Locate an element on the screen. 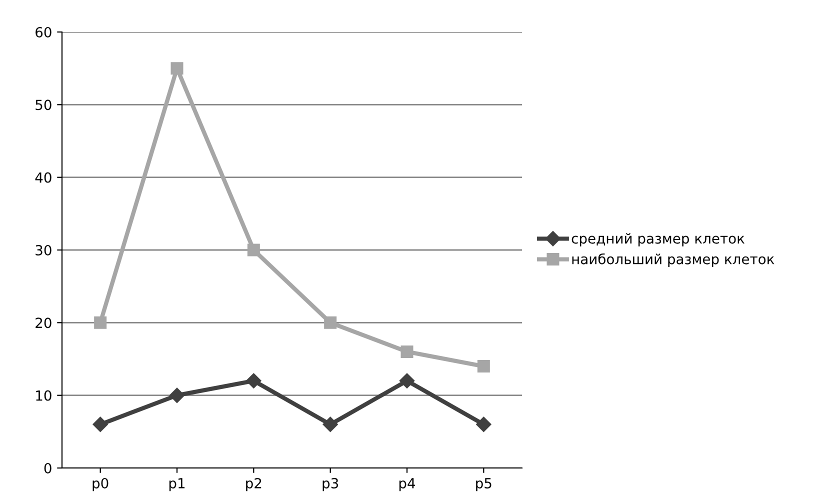 This screenshot has width=839, height=495. y-tick-label: 50 is located at coordinates (44, 105).